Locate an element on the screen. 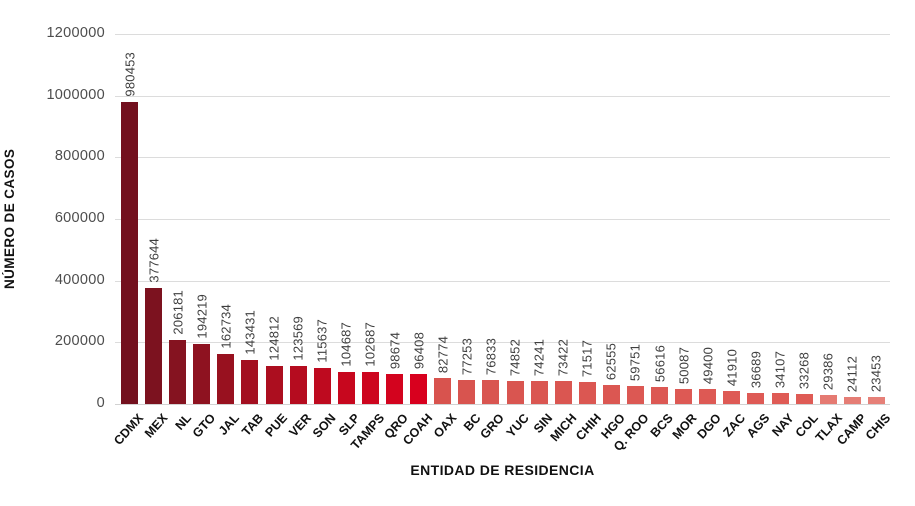  bar-value-label: 124812 is located at coordinates (274, 338).